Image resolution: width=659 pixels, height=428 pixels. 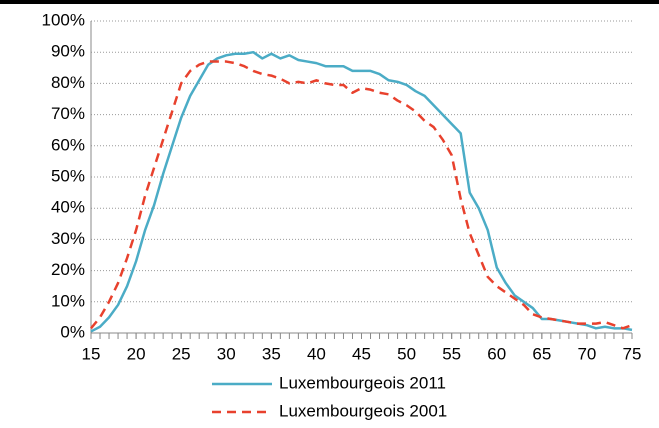 What do you see at coordinates (181, 353) in the screenshot?
I see `x-tick-label: 25` at bounding box center [181, 353].